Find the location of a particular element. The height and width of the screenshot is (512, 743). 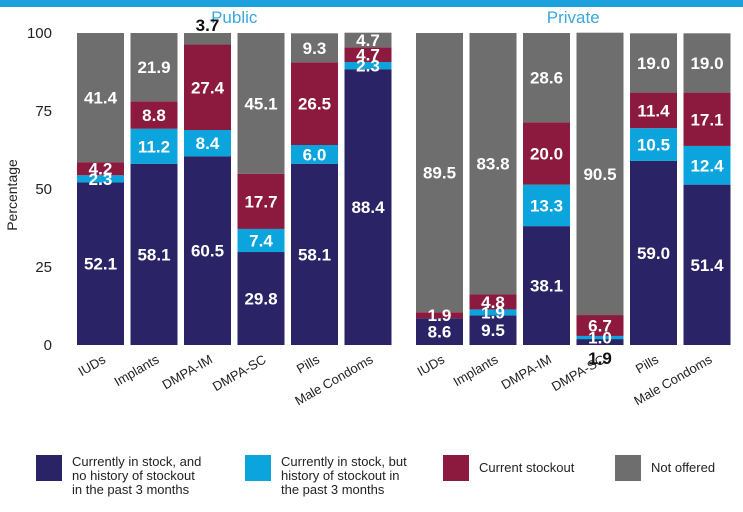

x-tick-label: Pills is located at coordinates (308, 363).